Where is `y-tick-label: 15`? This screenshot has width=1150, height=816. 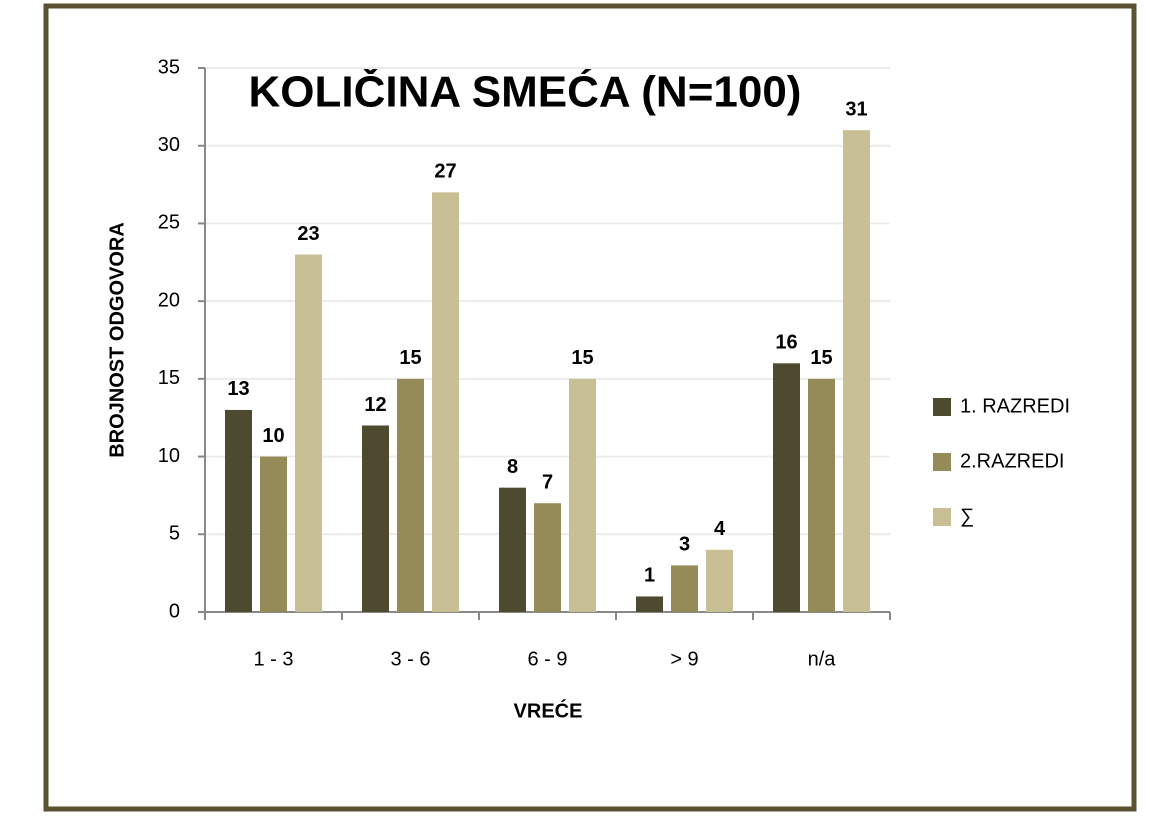 y-tick-label: 15 is located at coordinates (169, 378).